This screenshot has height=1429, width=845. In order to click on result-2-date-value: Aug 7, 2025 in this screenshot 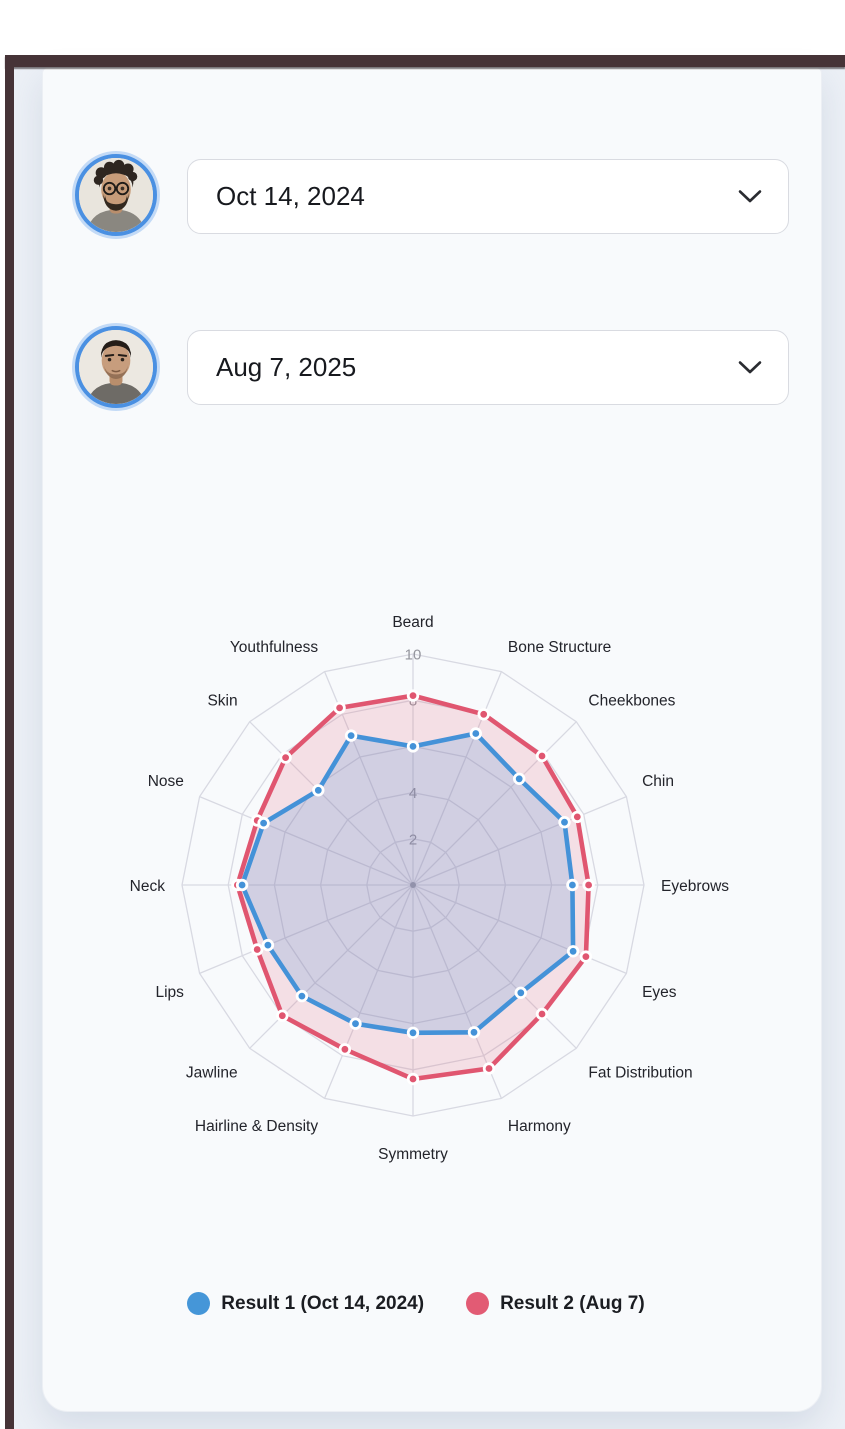, I will do `click(286, 367)`.